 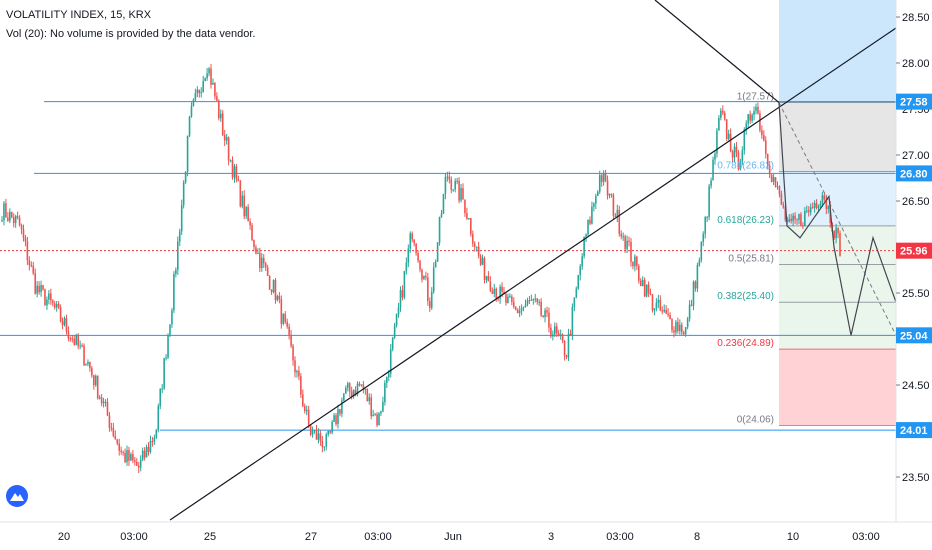 What do you see at coordinates (697, 537) in the screenshot?
I see `x-tick-label: 8` at bounding box center [697, 537].